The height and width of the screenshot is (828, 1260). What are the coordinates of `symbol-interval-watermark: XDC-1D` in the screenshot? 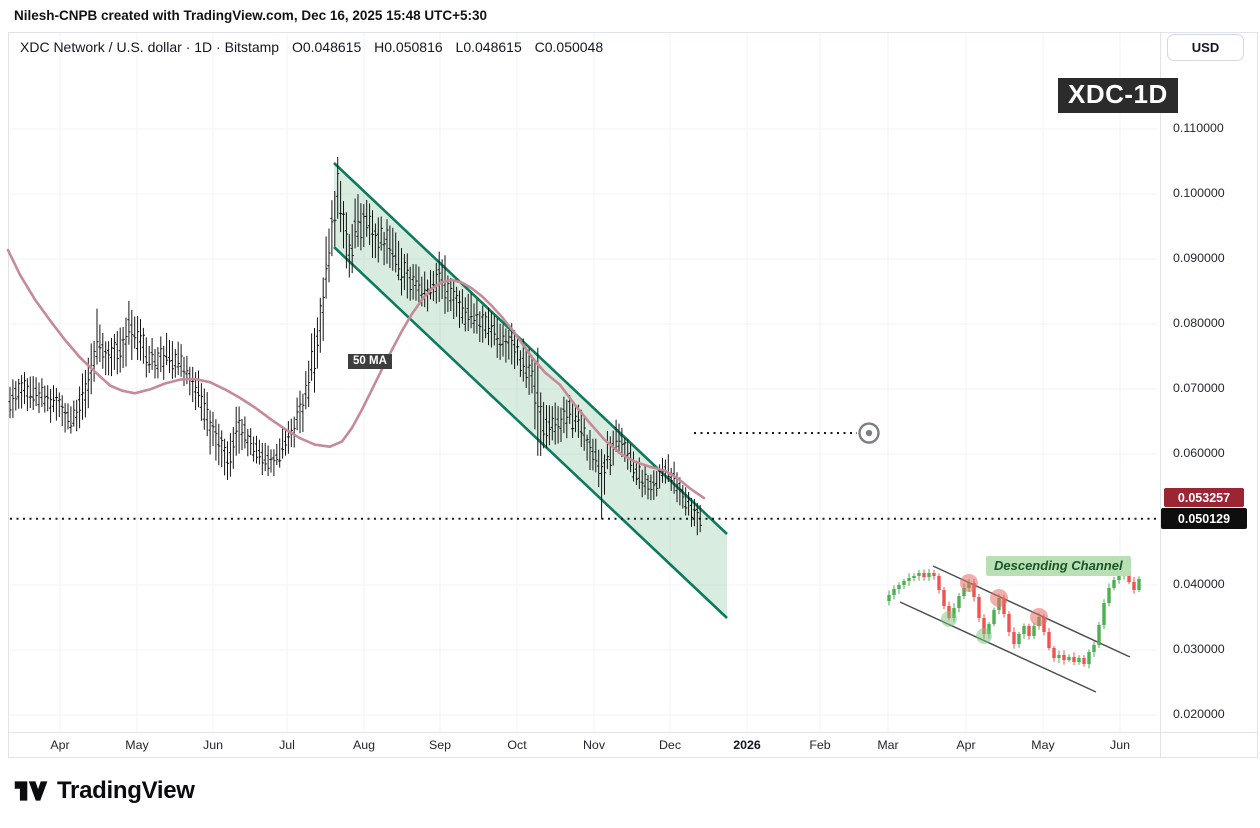 It's located at (1118, 95).